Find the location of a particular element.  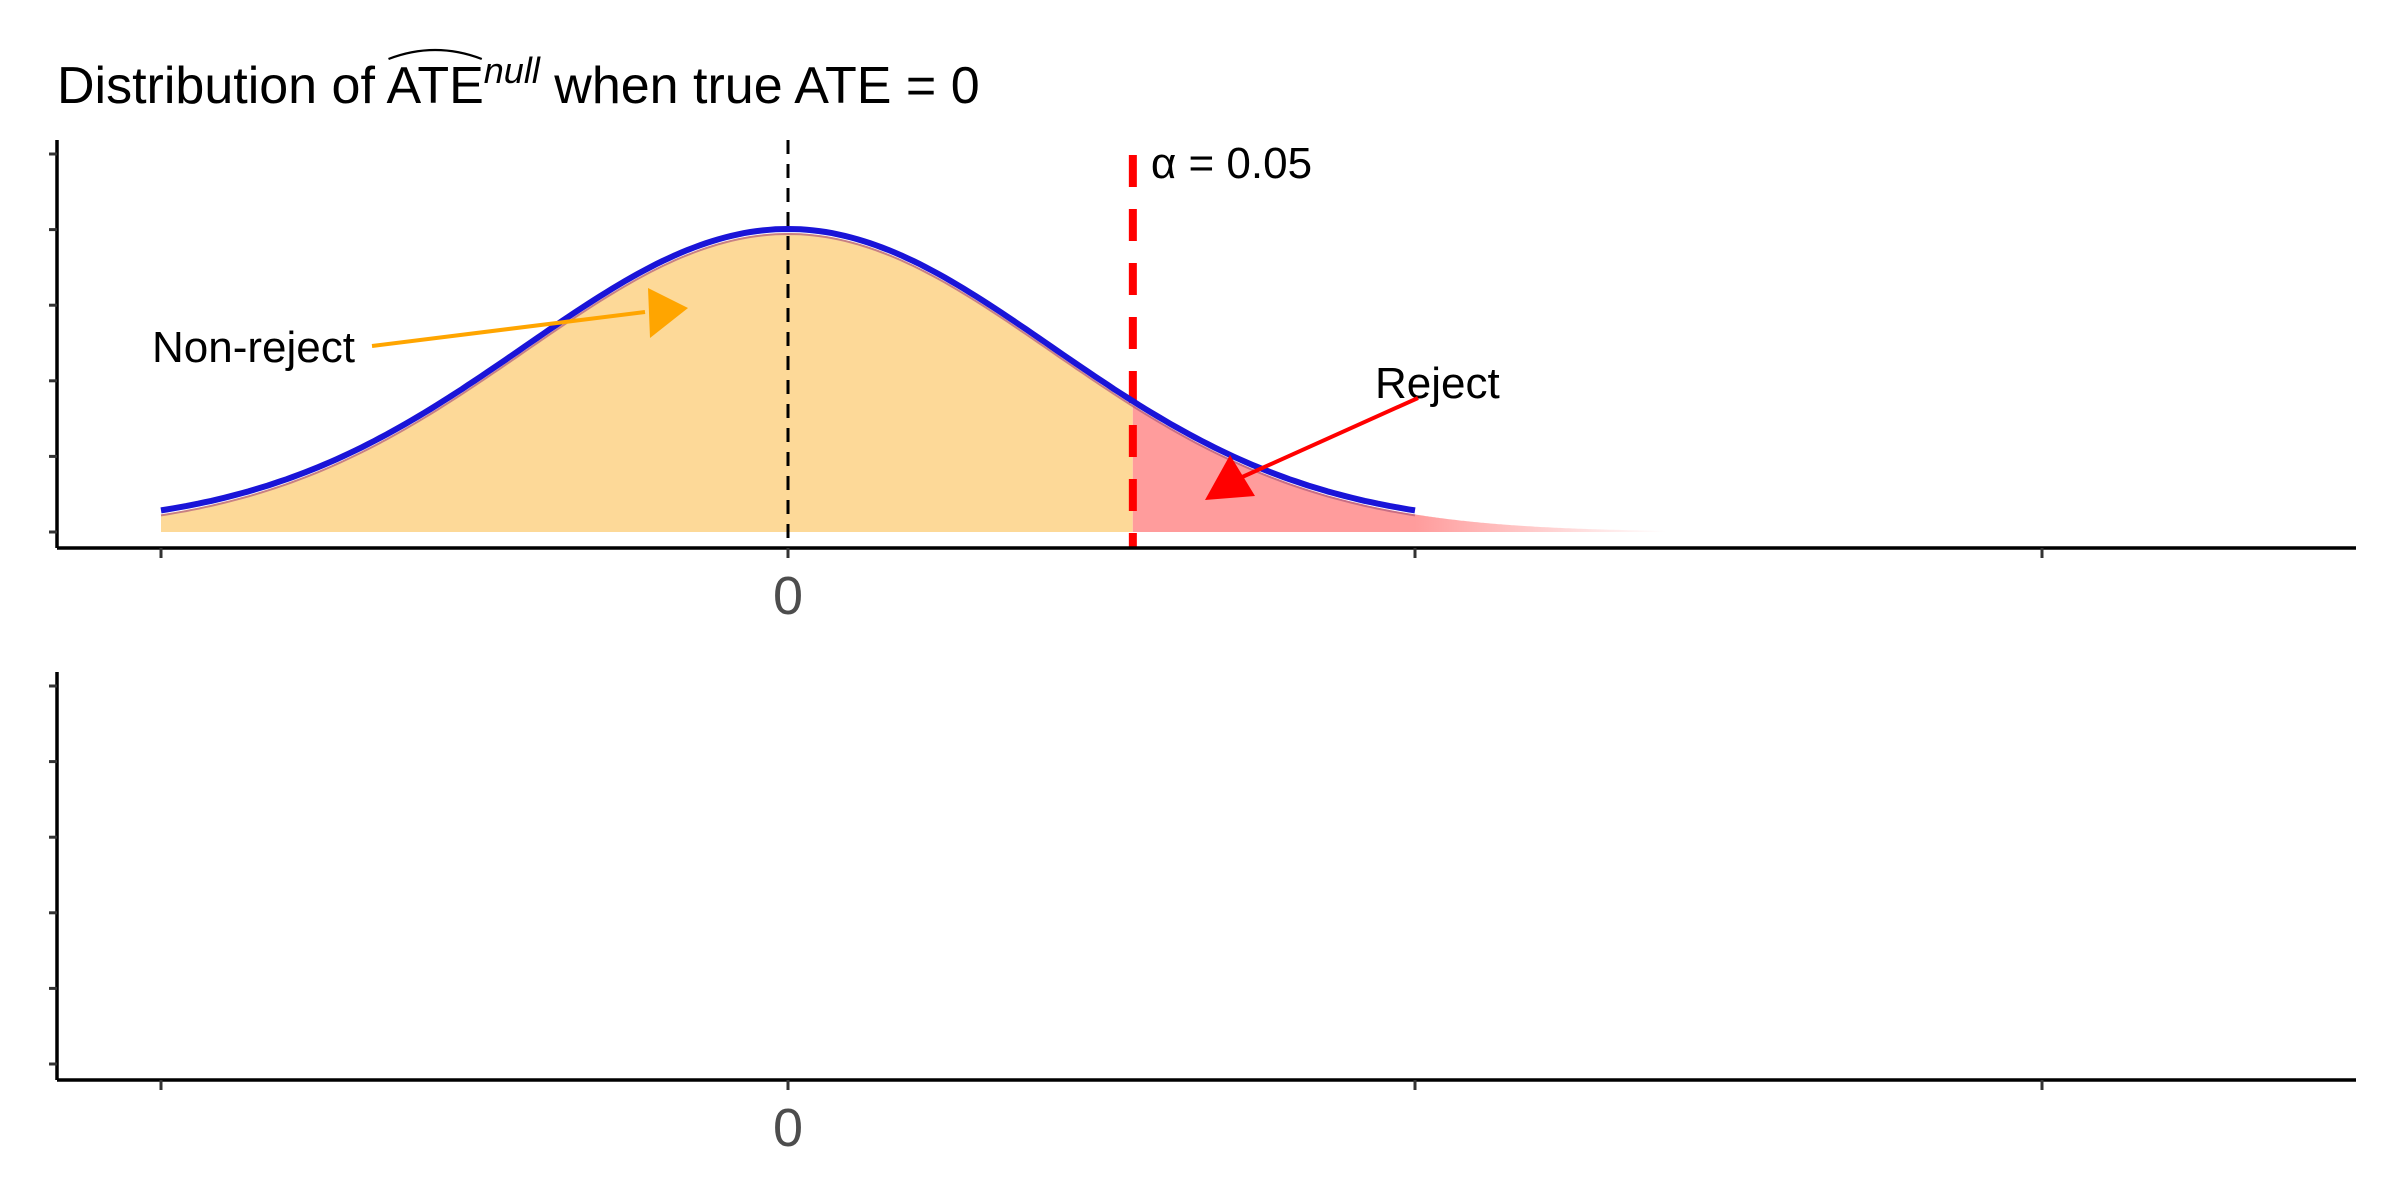

density-curve-inner is located at coordinates (788, 374).